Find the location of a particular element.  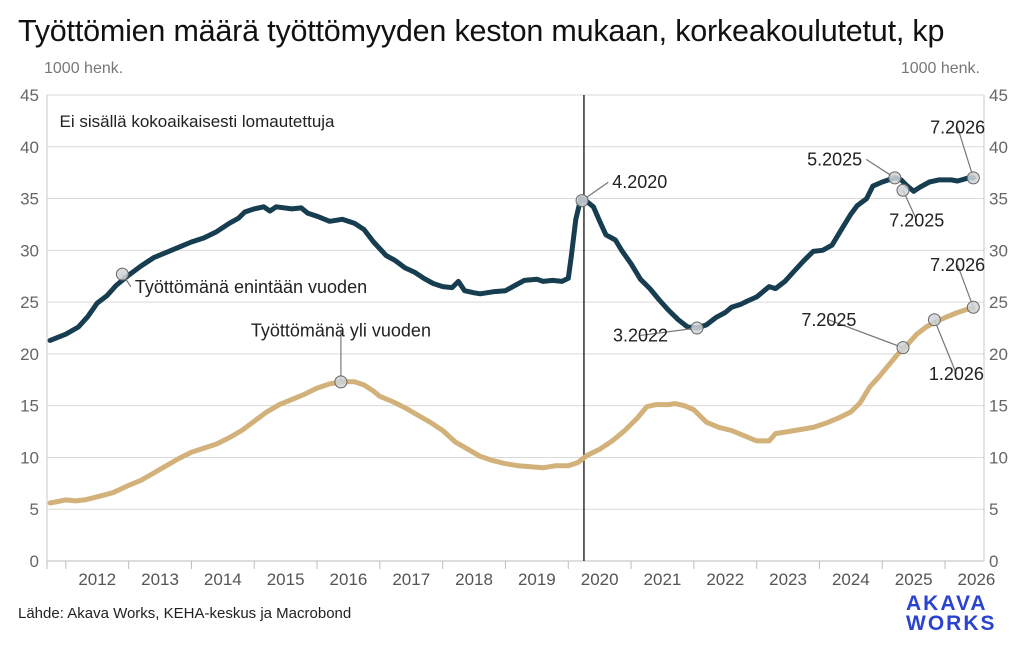

y-tick-label-right: 45 is located at coordinates (998, 95).